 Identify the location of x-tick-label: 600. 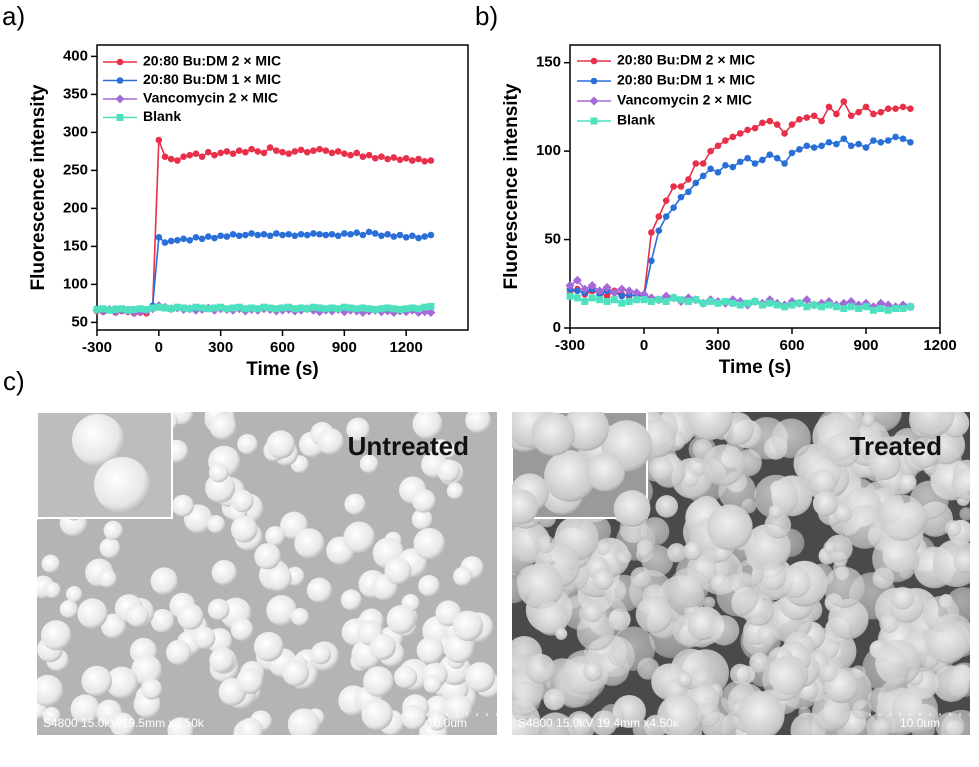
(791, 345).